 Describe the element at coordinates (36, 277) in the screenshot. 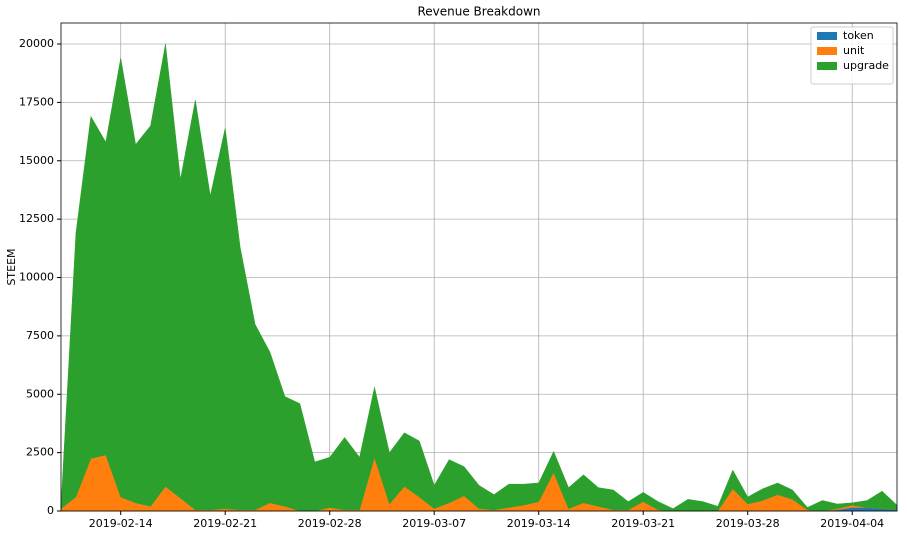

I see `y-tick-label: 10000` at that location.